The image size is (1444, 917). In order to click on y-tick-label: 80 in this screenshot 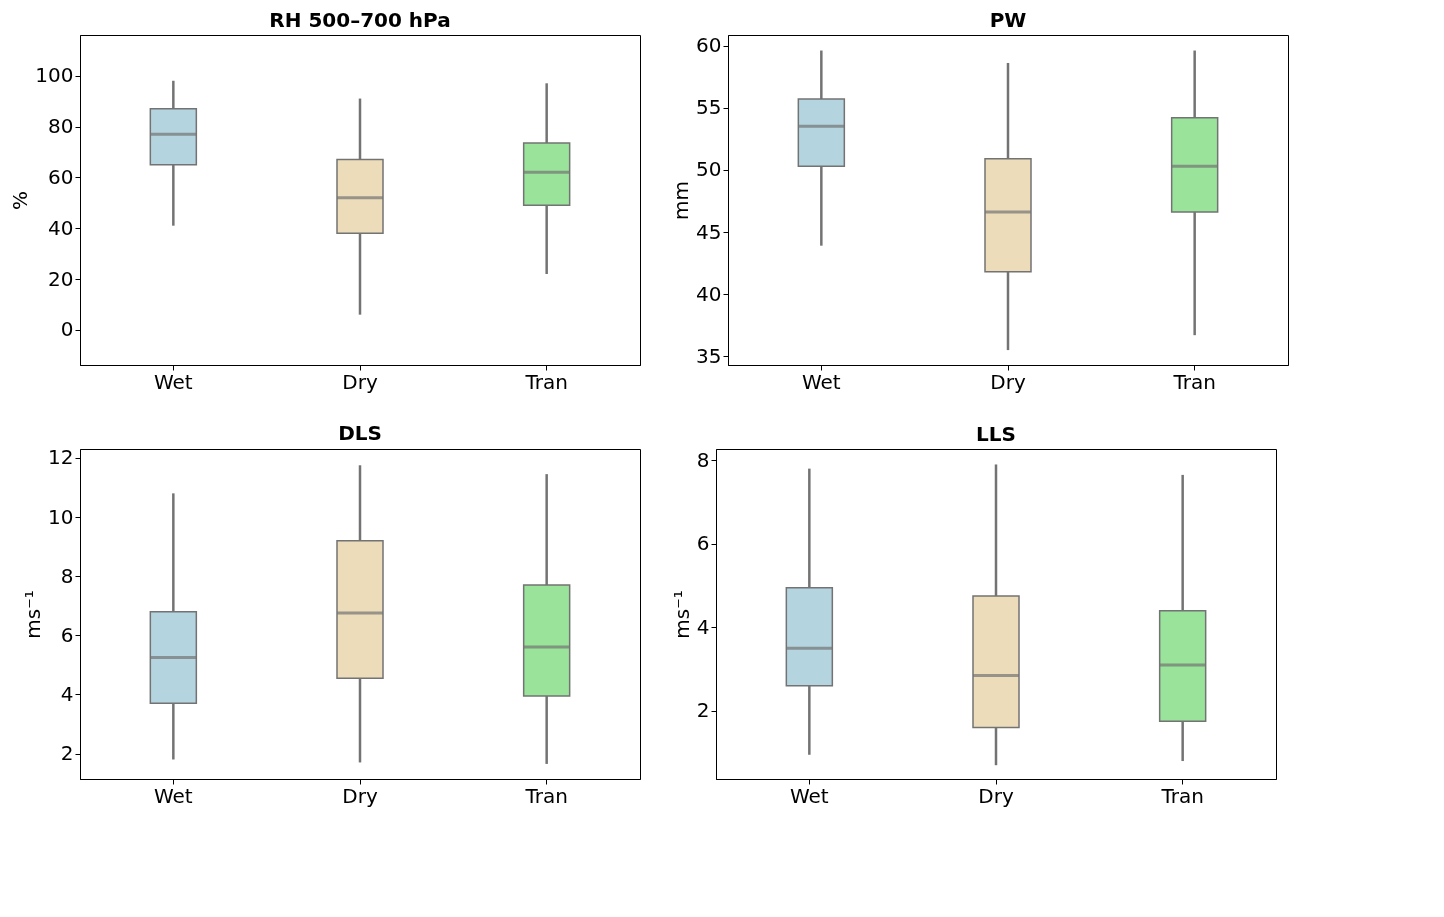, I will do `click(61, 126)`.